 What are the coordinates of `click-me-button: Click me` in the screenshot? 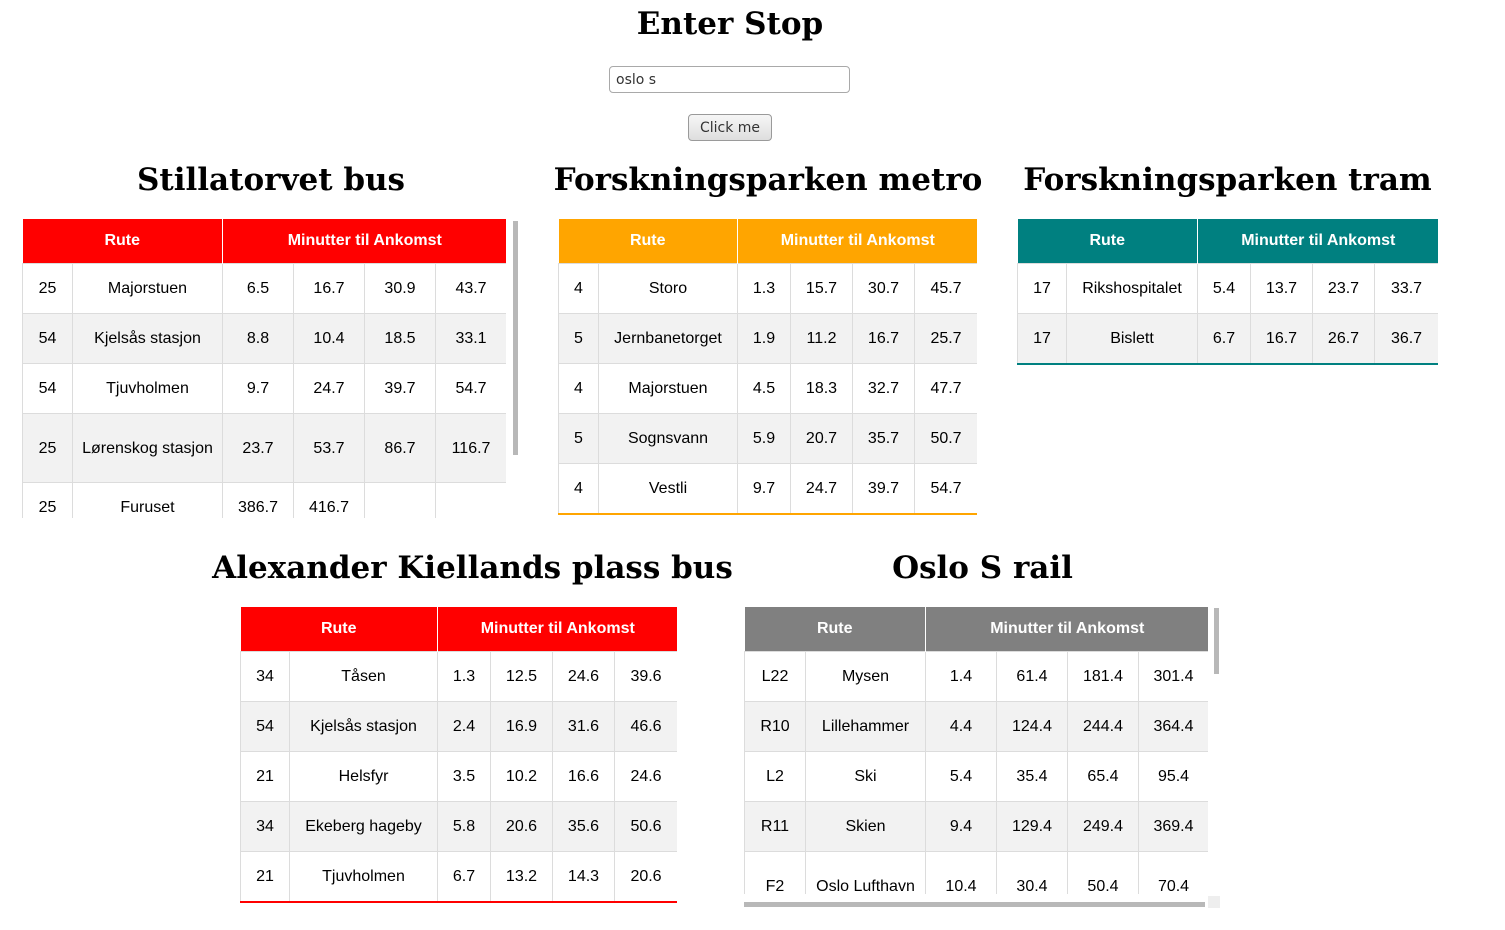 It's located at (730, 127).